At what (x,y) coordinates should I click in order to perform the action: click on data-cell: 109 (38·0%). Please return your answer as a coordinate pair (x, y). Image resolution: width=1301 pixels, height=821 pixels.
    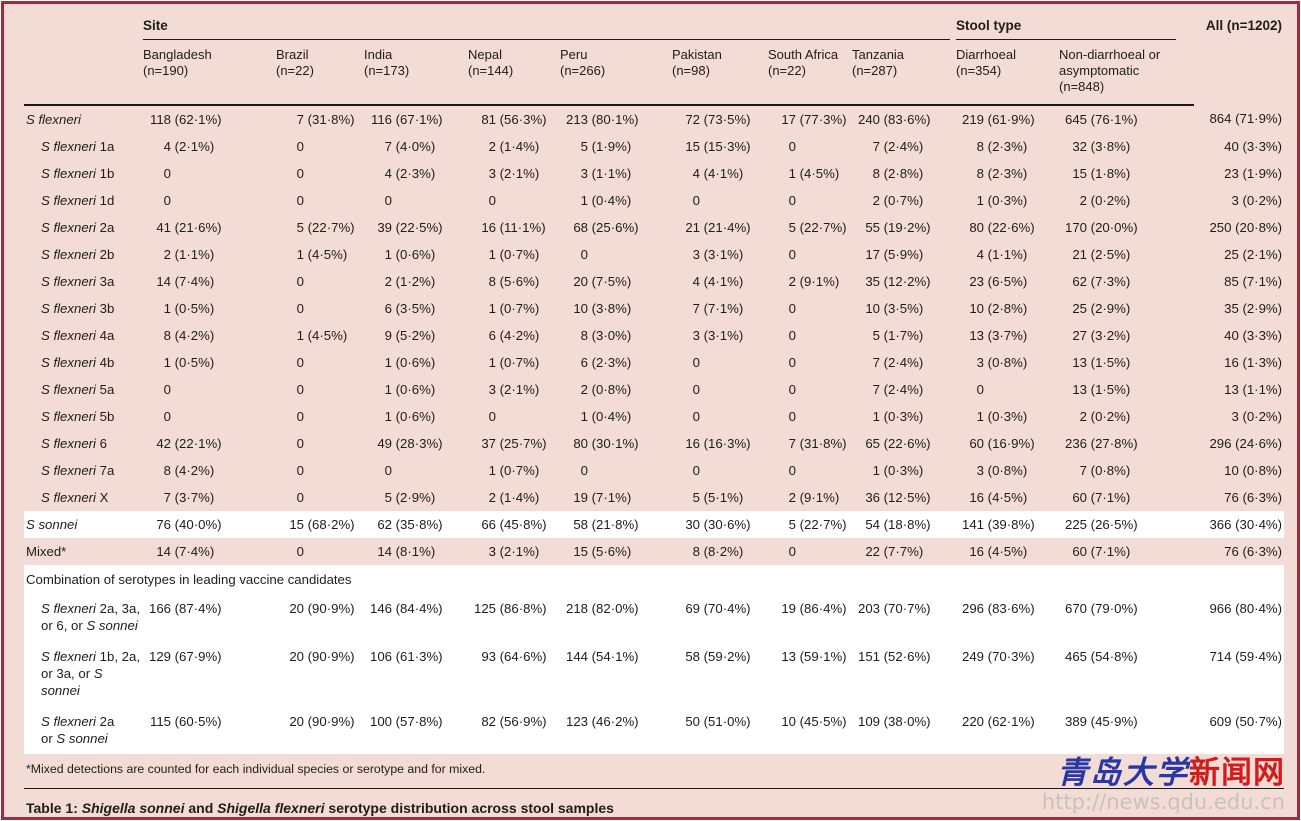
    Looking at the image, I should click on (894, 721).